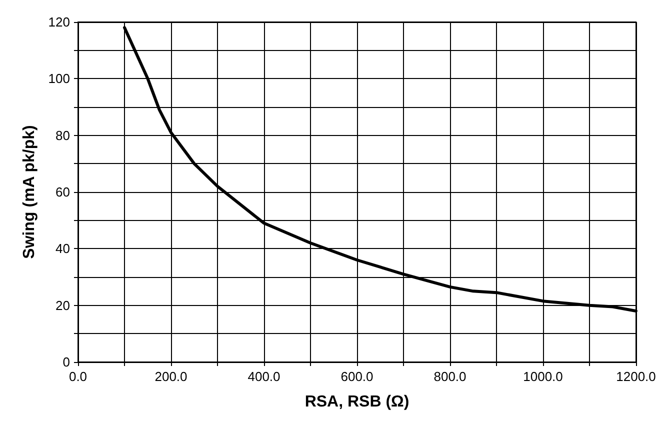  What do you see at coordinates (63, 135) in the screenshot?
I see `y-tick-label: 80` at bounding box center [63, 135].